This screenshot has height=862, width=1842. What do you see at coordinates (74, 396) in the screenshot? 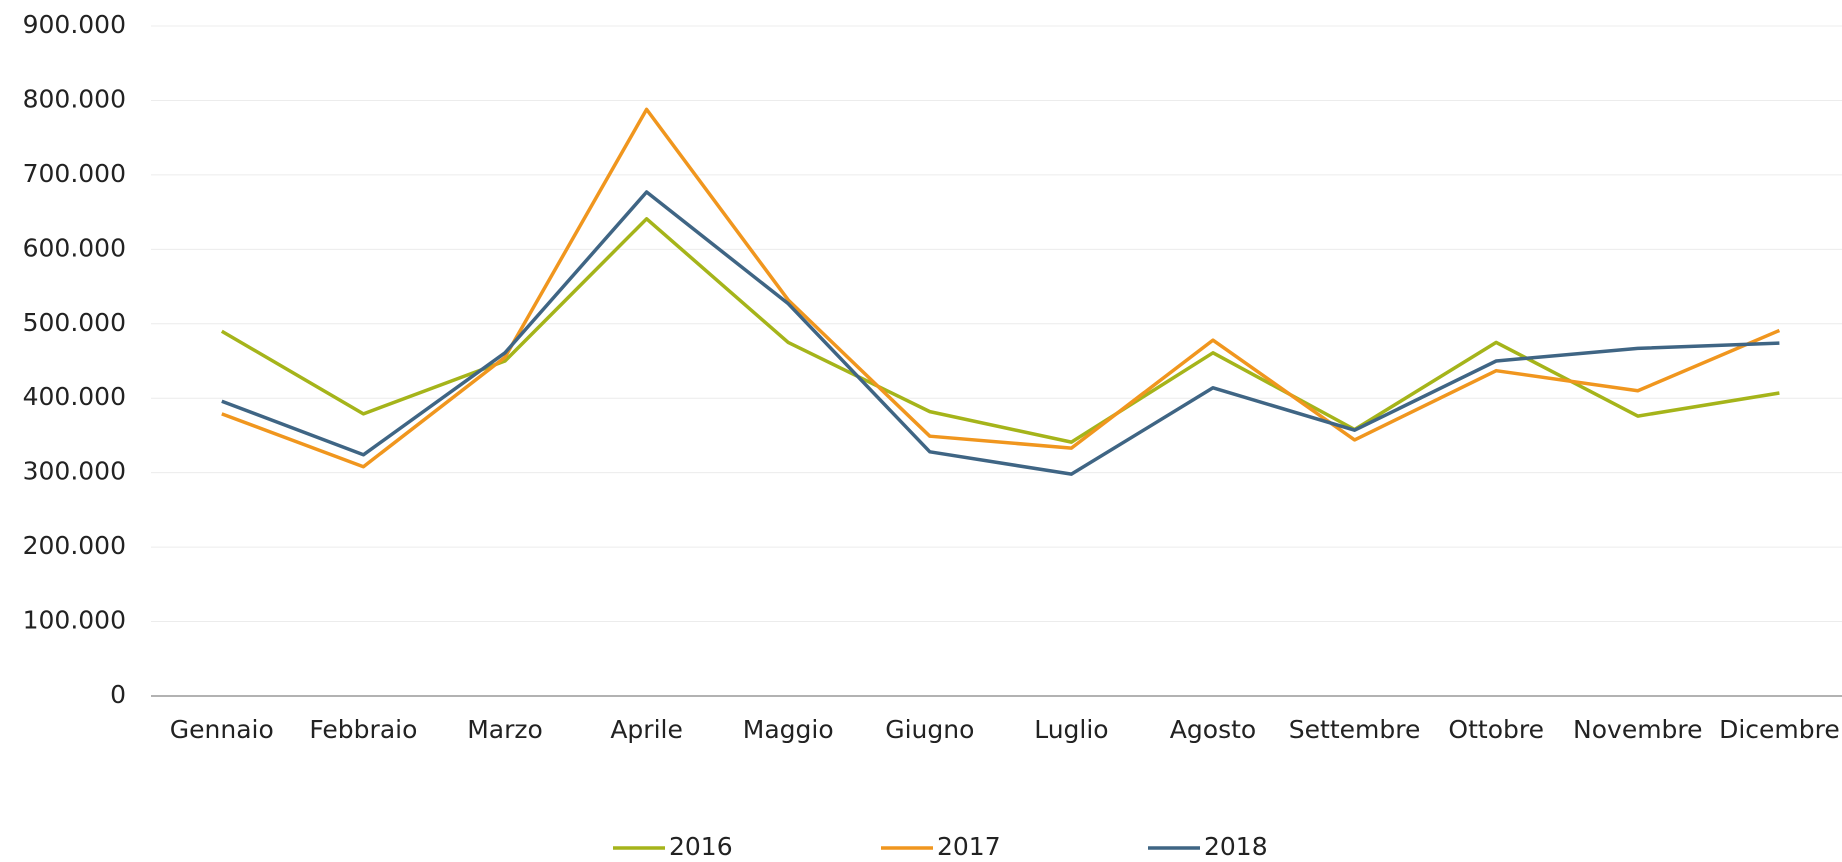
I see `y-tick-label: 400.000` at bounding box center [74, 396].